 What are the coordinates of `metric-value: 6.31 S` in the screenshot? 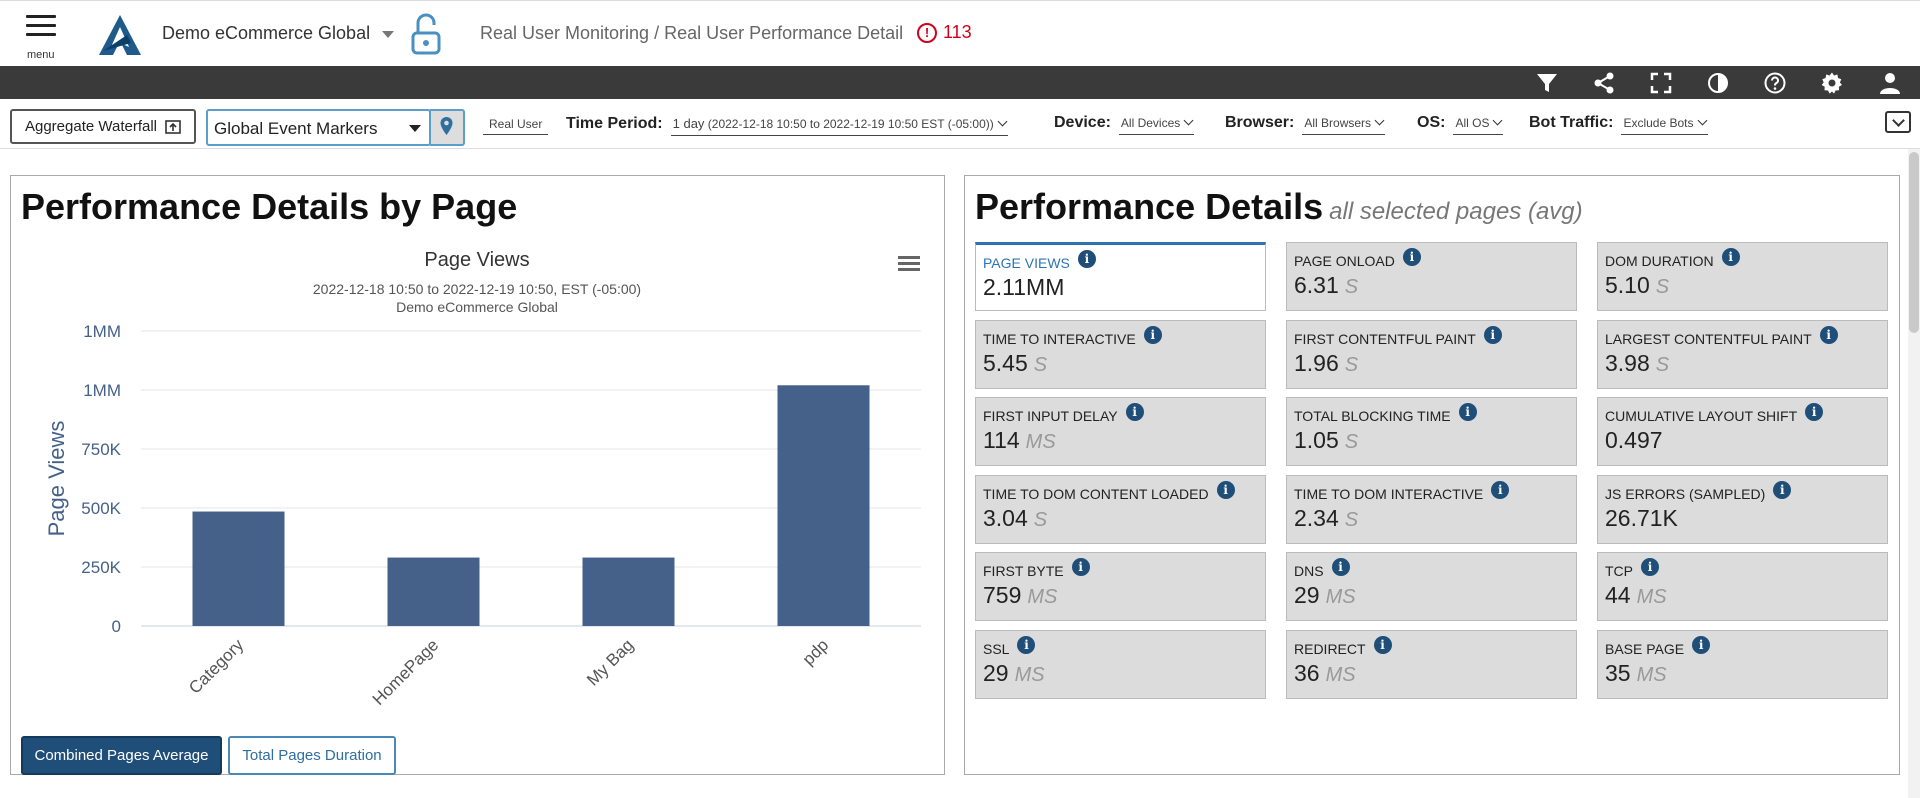 It's located at (1326, 285).